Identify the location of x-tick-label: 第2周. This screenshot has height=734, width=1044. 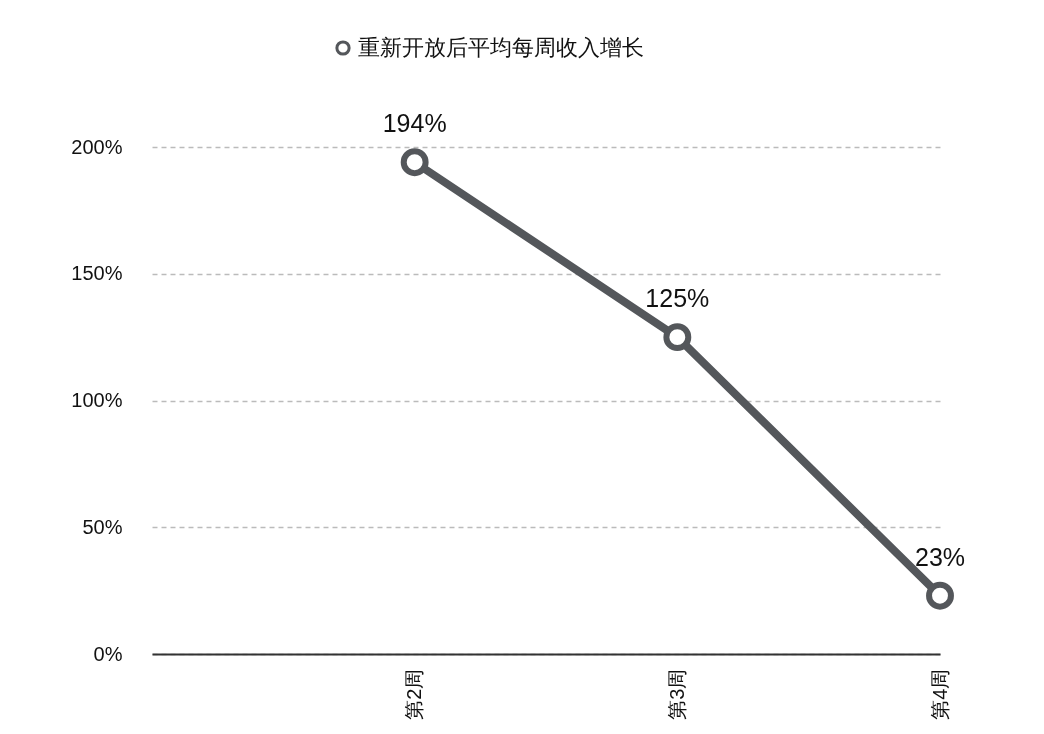
(414, 694).